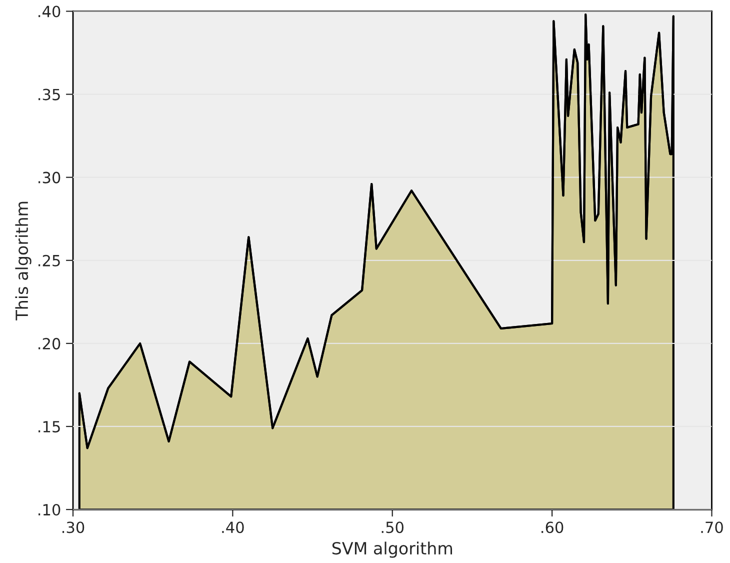 The image size is (730, 563). Describe the element at coordinates (49, 426) in the screenshot. I see `y-tick-label: .15` at that location.